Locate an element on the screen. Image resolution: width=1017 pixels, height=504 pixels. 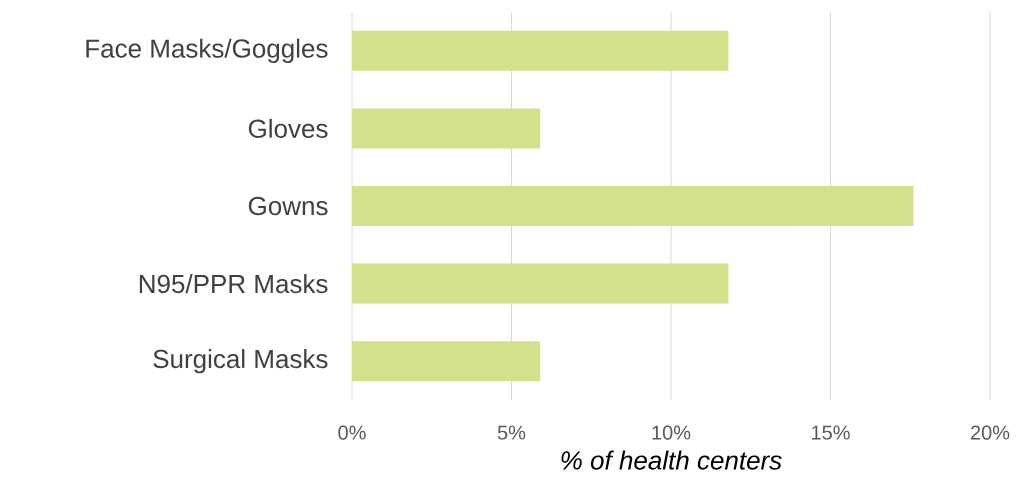
y-tick-label: Surgical Masks is located at coordinates (240, 361).